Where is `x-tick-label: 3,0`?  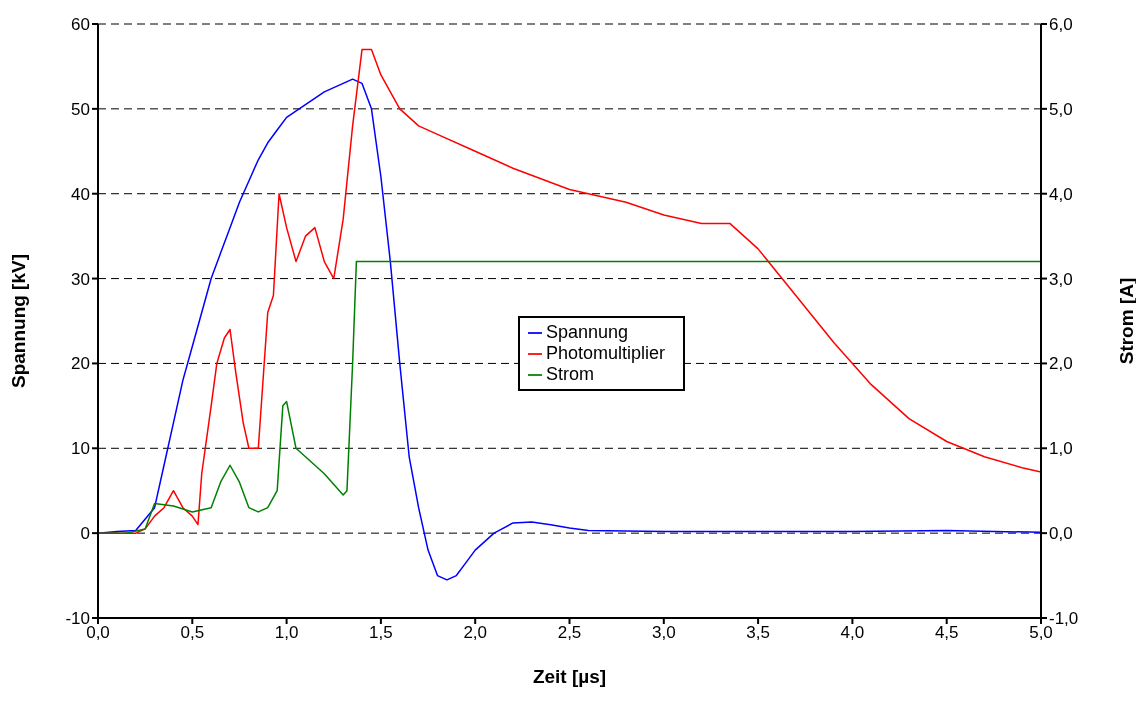 x-tick-label: 3,0 is located at coordinates (663, 633).